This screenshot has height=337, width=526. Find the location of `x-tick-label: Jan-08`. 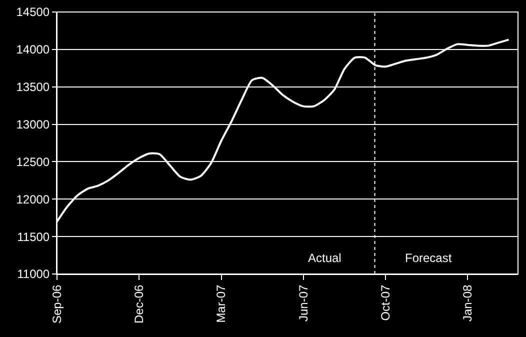

x-tick-label: Jan-08 is located at coordinates (467, 303).